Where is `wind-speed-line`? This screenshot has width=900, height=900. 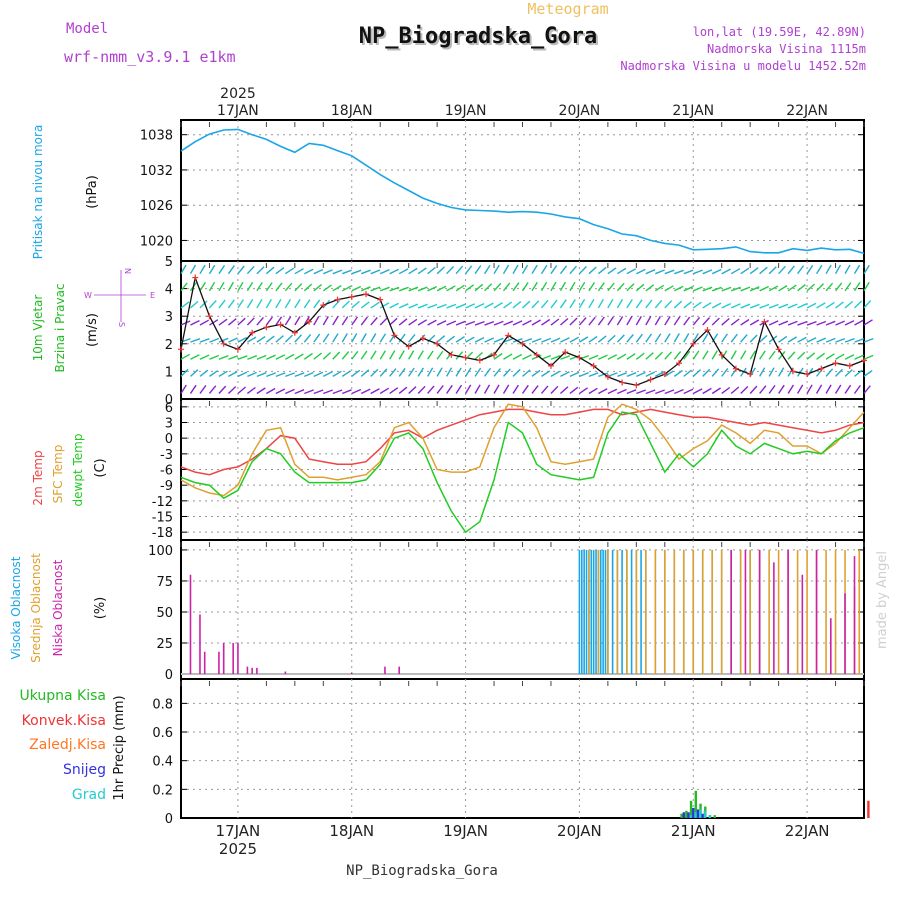
wind-speed-line is located at coordinates (522, 330).